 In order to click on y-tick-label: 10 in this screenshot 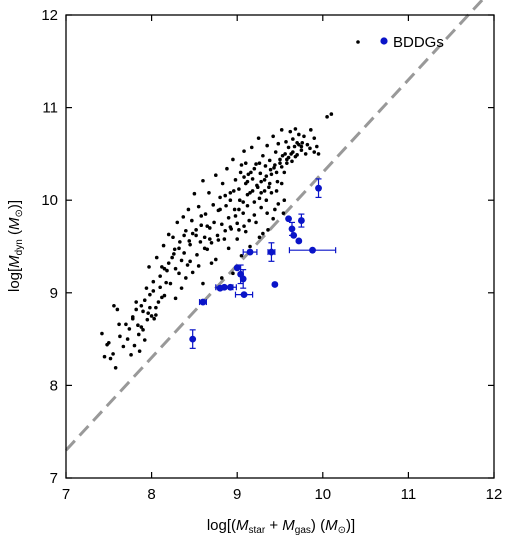, I will do `click(49, 200)`.